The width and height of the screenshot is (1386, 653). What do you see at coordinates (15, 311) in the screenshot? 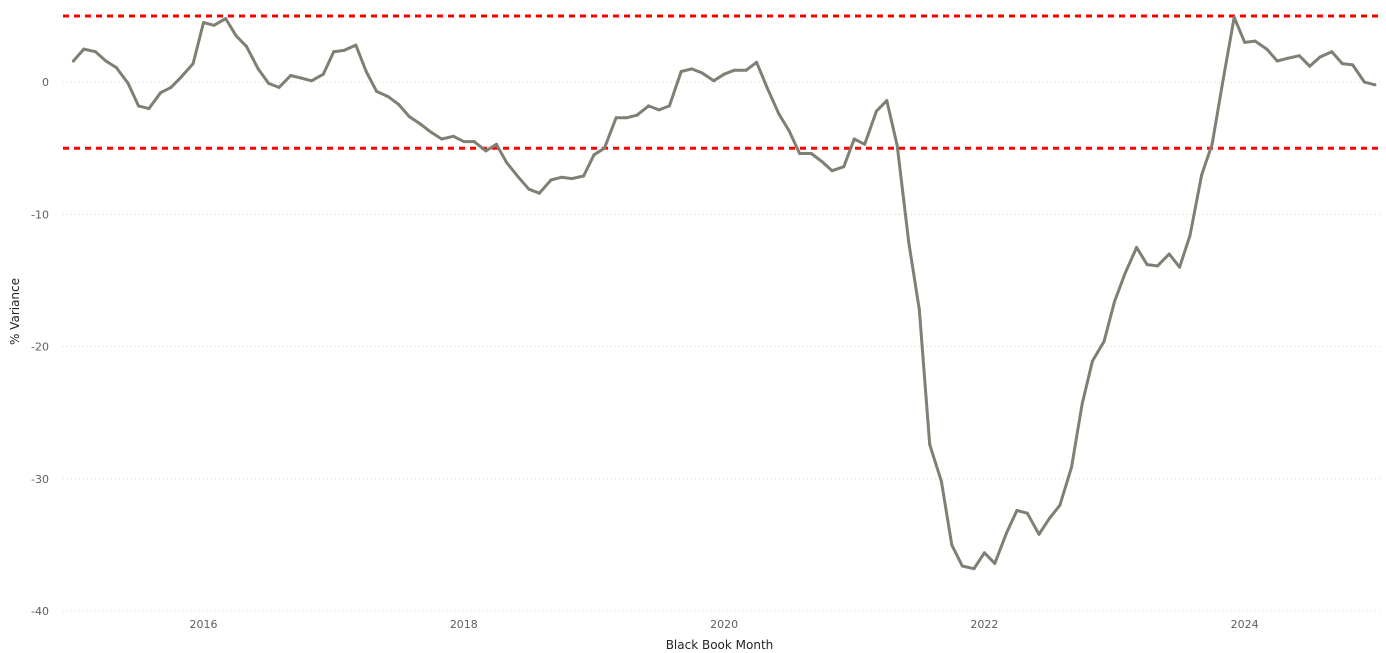
I see `y-axis-title: % Variance` at bounding box center [15, 311].